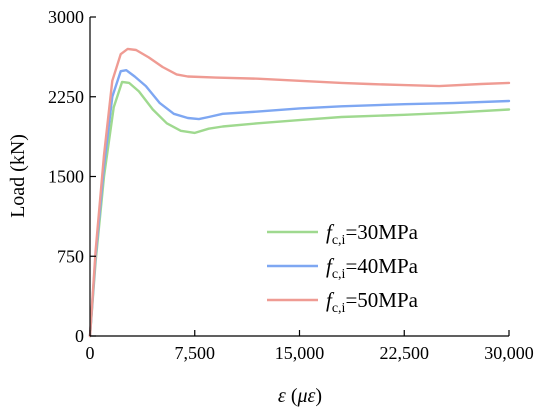 This screenshot has height=417, width=550. What do you see at coordinates (509, 353) in the screenshot?
I see `x-tick-label: 30,000` at bounding box center [509, 353].